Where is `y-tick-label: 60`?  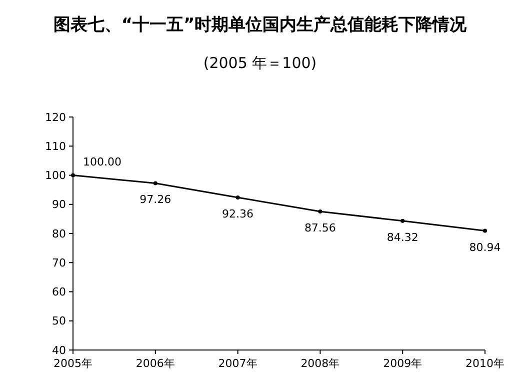 y-tick-label: 60 is located at coordinates (59, 292).